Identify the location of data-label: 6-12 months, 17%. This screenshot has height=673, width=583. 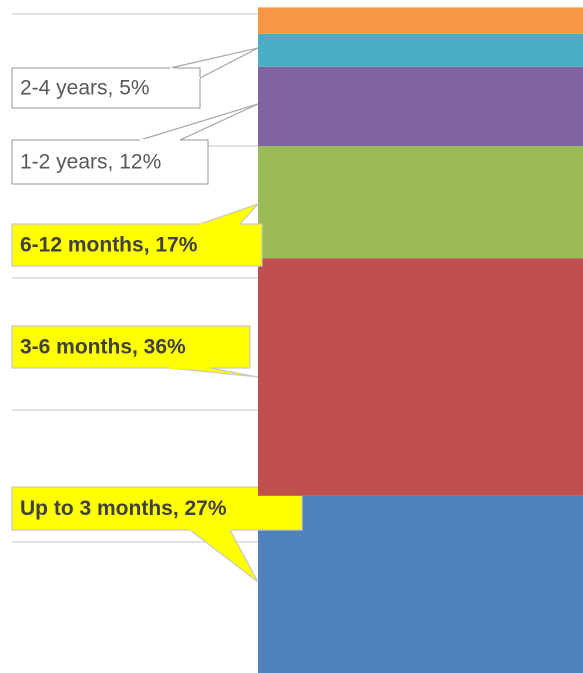
(109, 245).